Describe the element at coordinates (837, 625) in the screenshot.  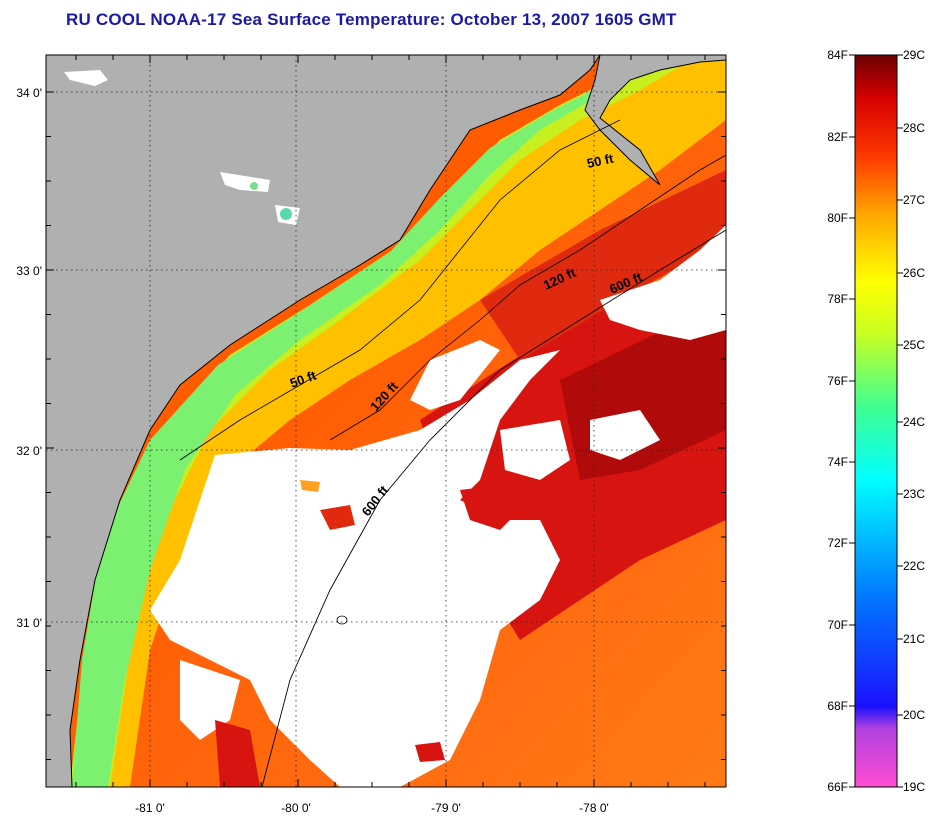
I see `colorbar-f-label: 70F` at that location.